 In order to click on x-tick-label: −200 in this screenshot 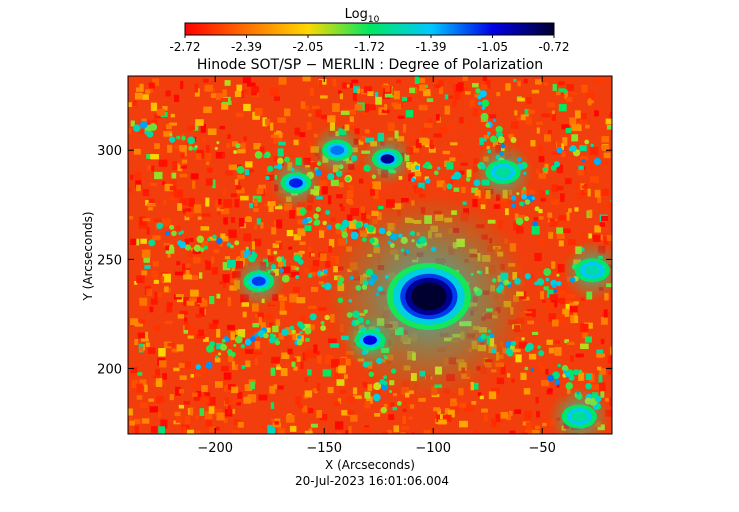, I will do `click(215, 448)`.